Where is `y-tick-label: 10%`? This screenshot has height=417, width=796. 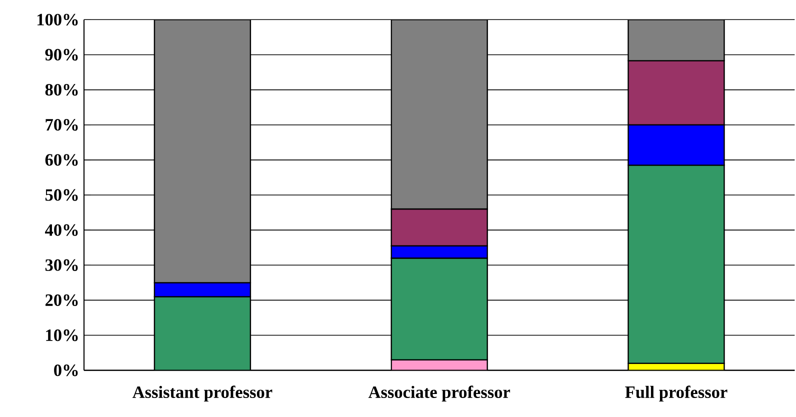
y-tick-label: 10% is located at coordinates (62, 335).